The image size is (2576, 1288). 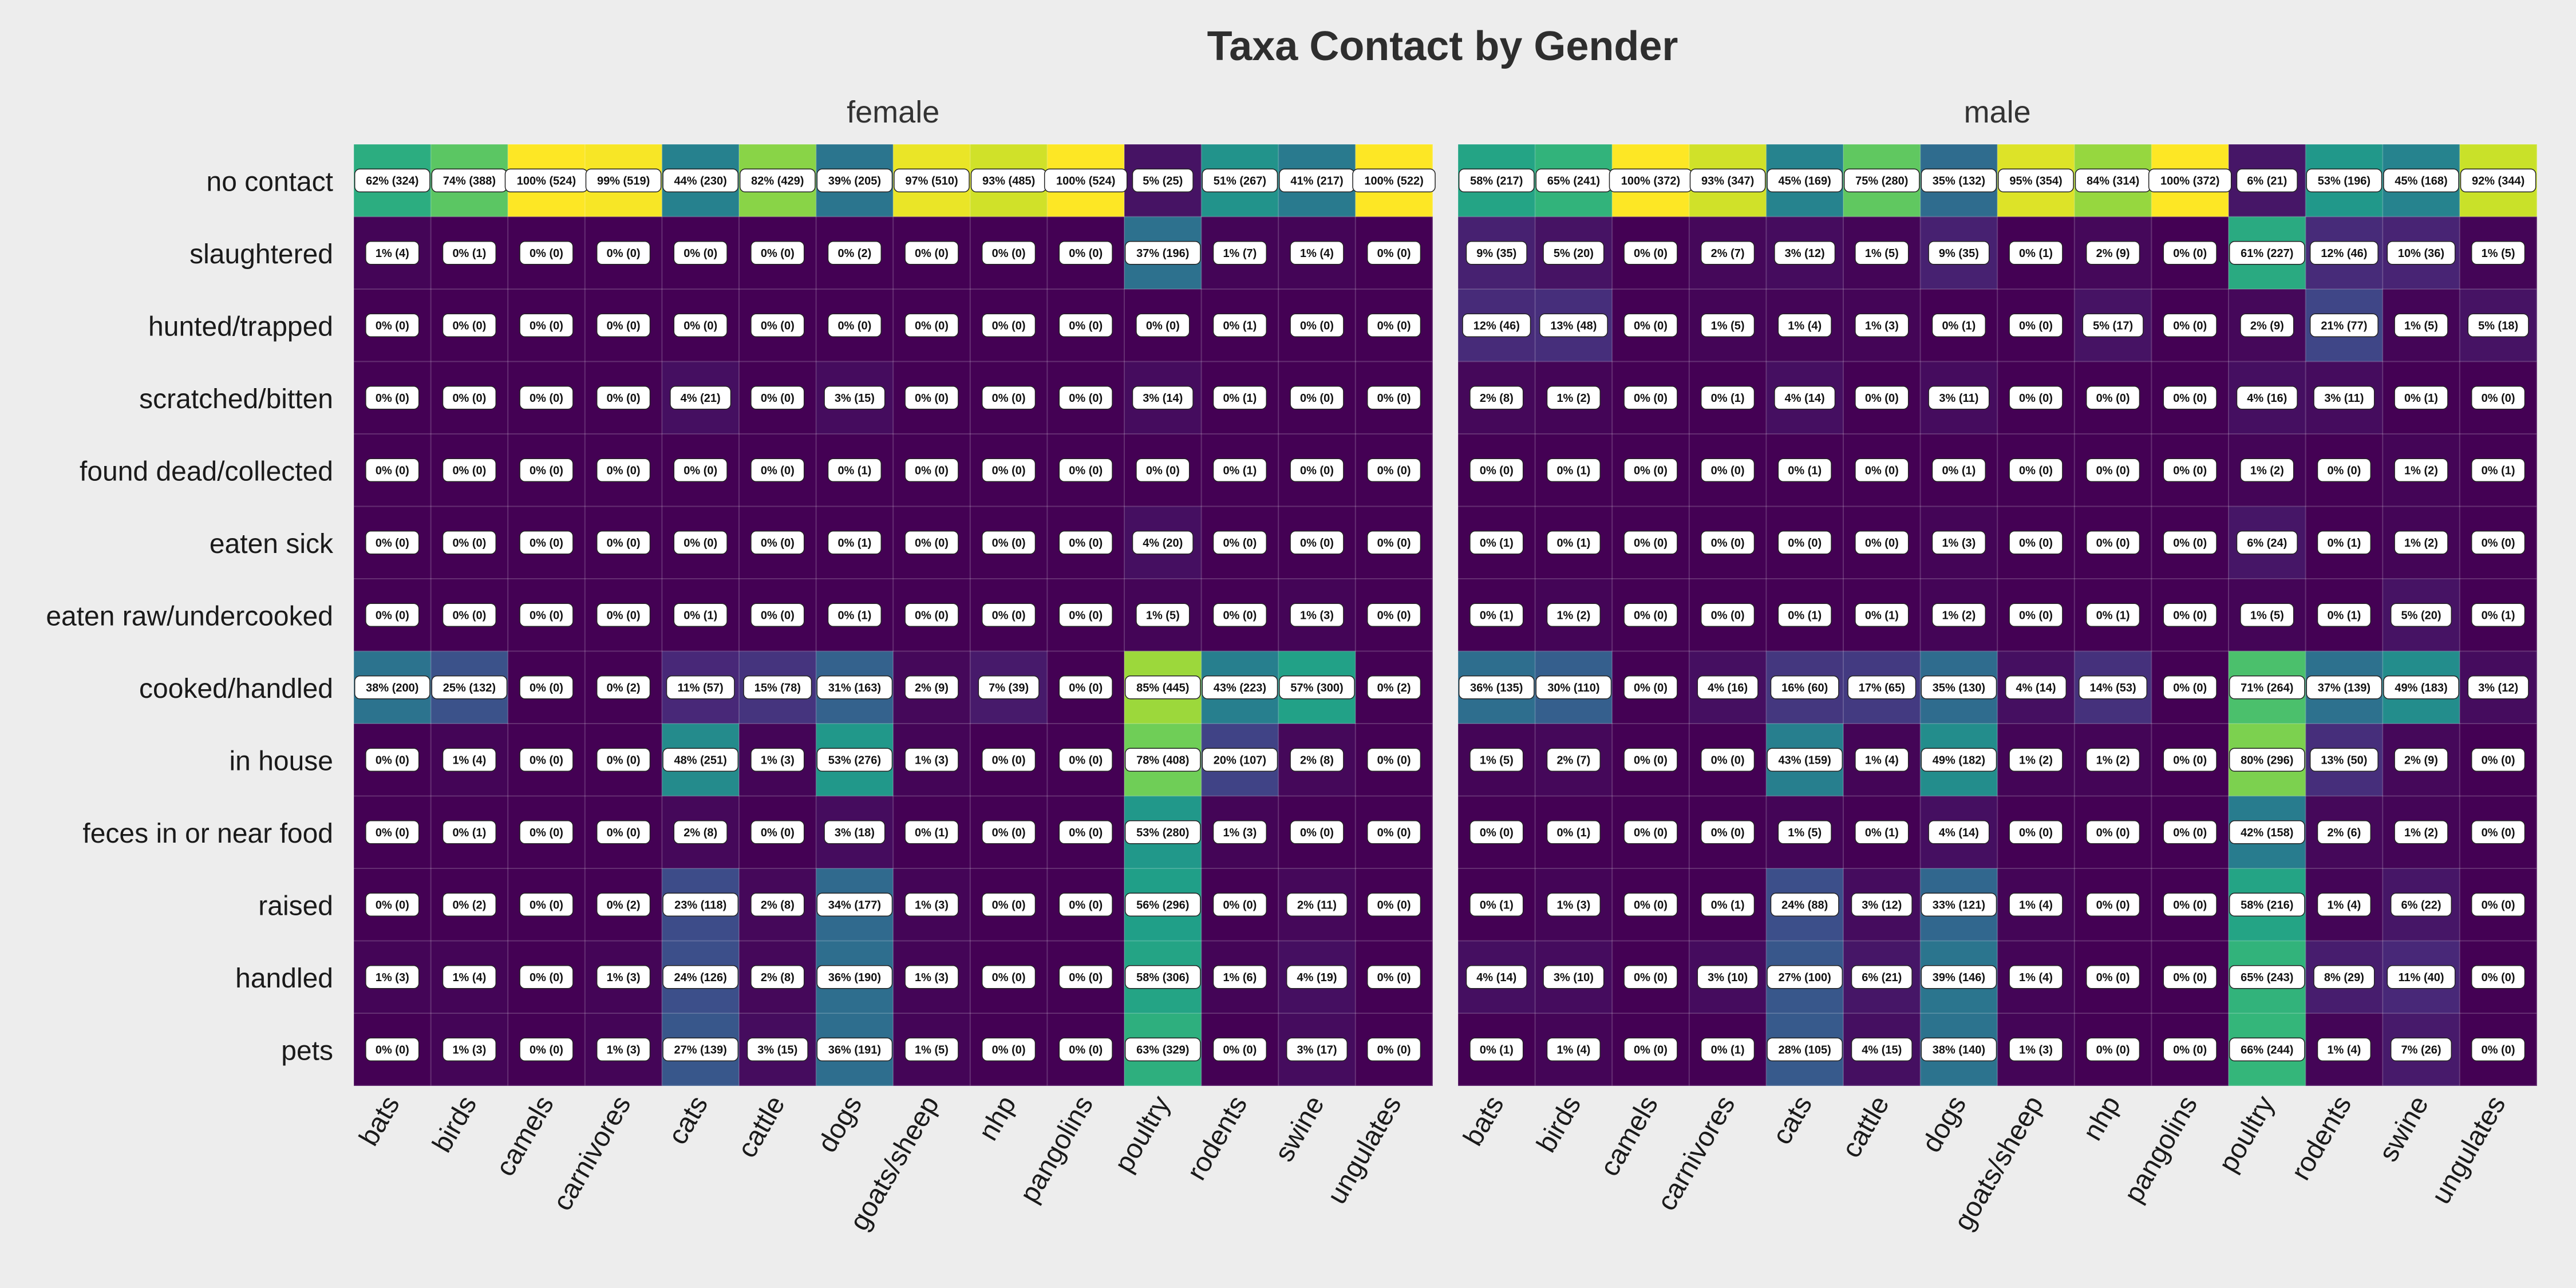 I want to click on value-label: 27% (100), so click(x=1805, y=977).